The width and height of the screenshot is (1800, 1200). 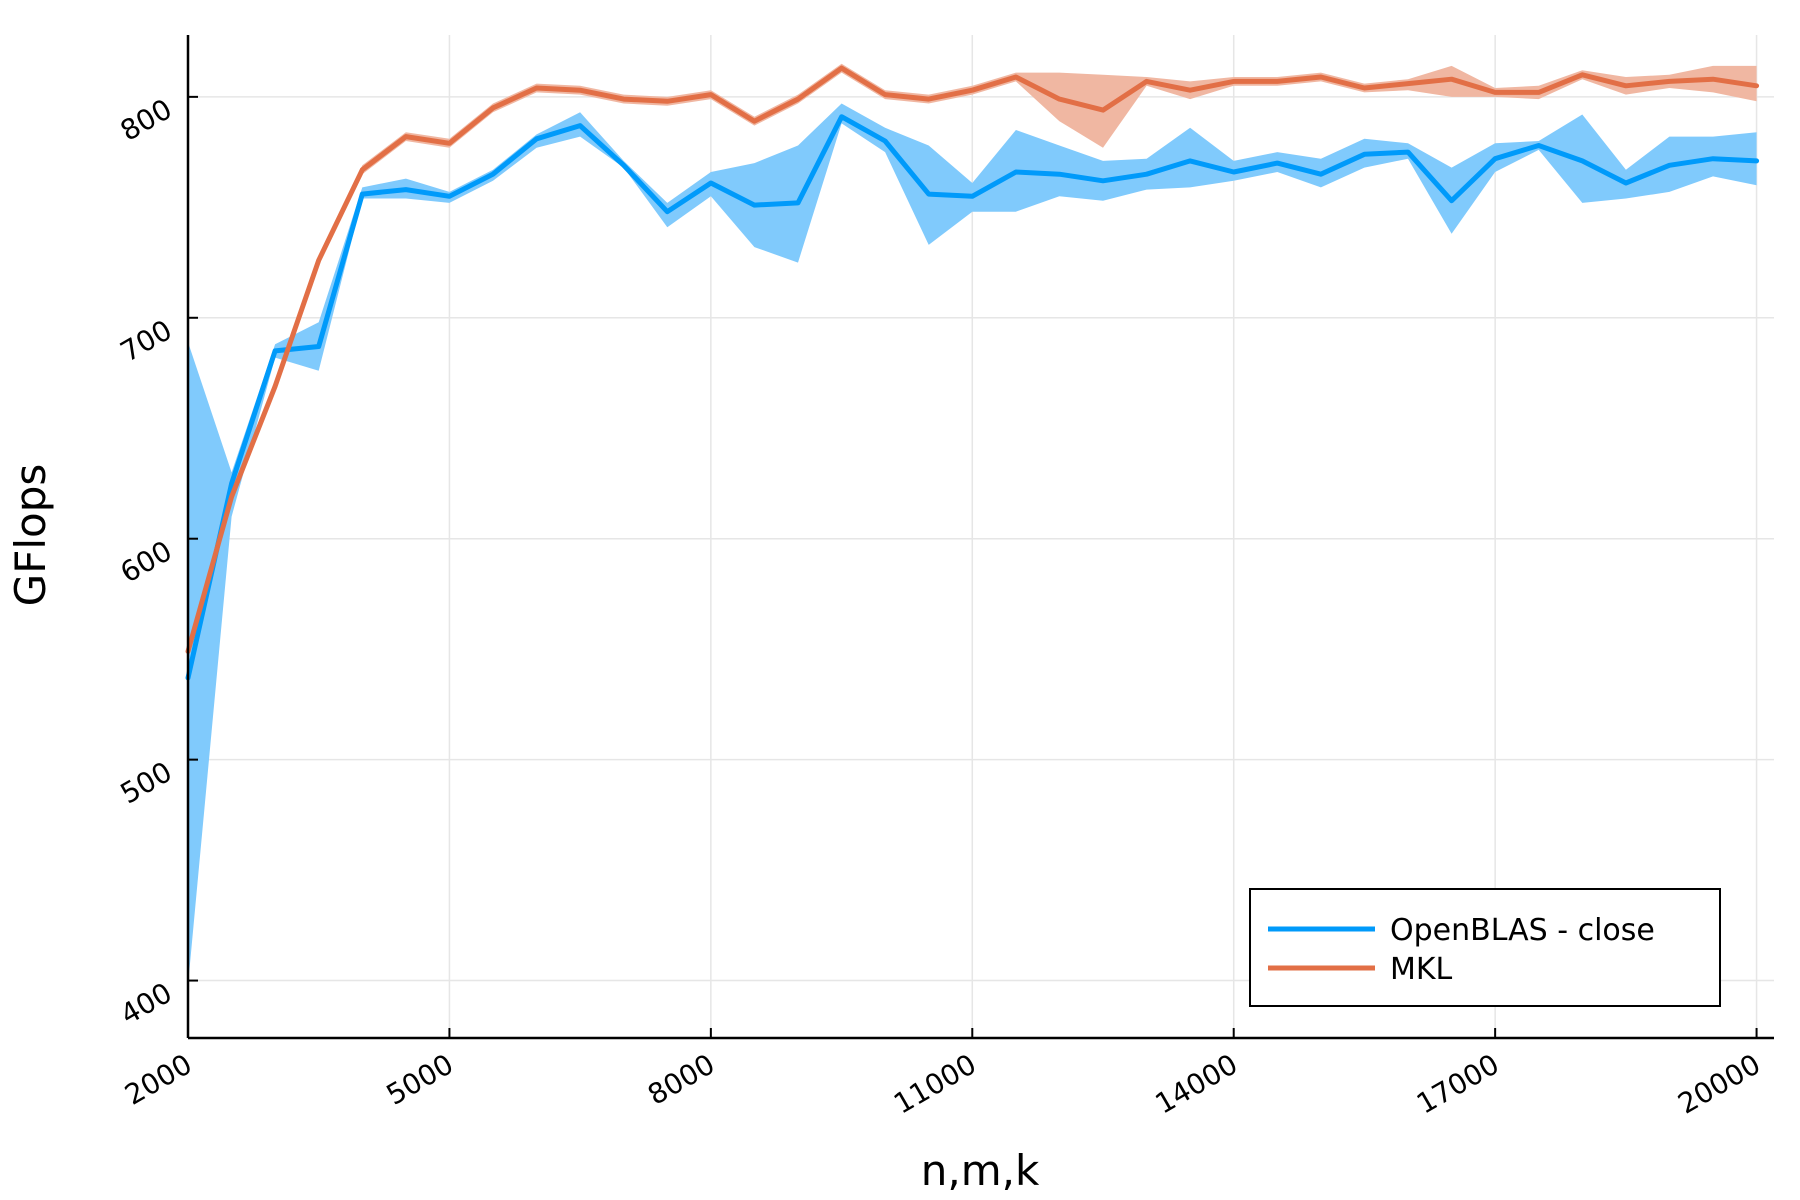 I want to click on x-tick-label: 2000, so click(x=158, y=1079).